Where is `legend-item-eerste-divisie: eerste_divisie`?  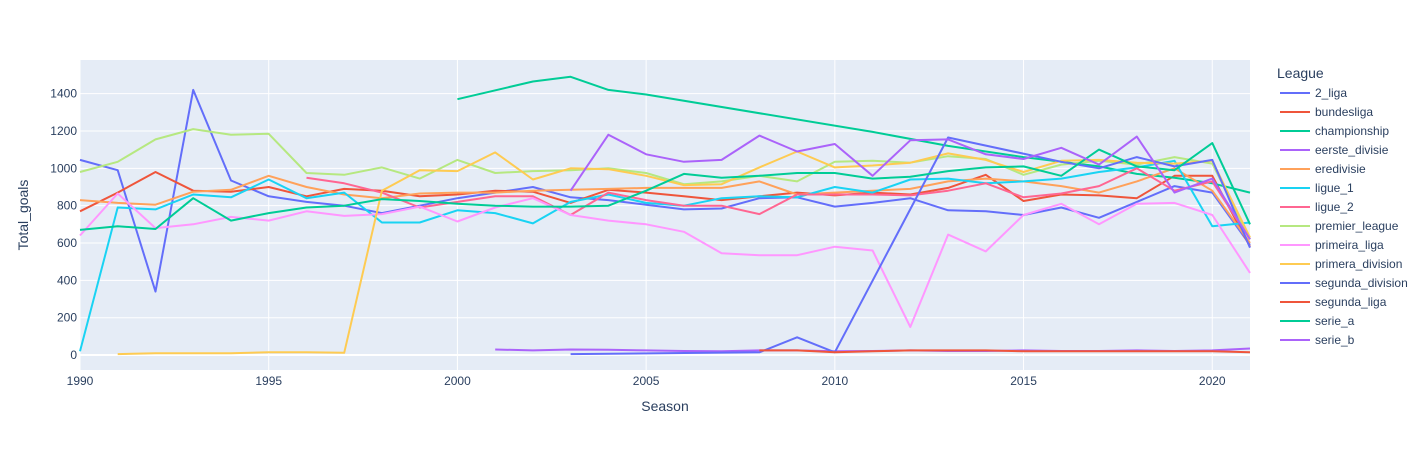 legend-item-eerste-divisie: eerste_divisie is located at coordinates (1334, 150).